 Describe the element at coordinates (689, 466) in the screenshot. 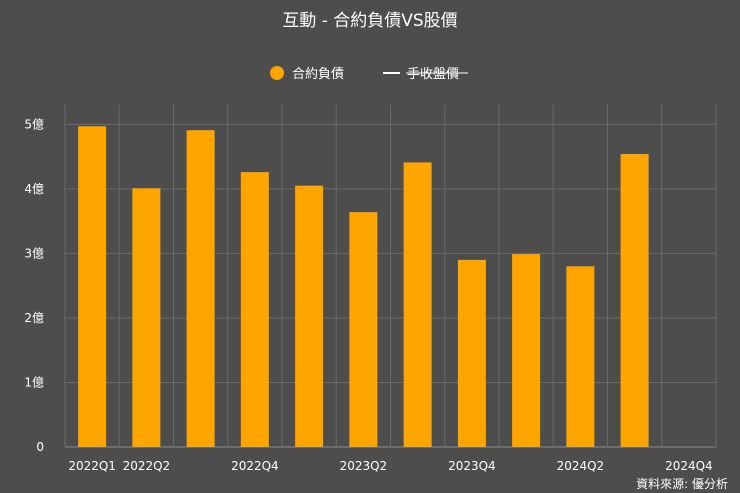

I see `x-tick-label: 2024Q4` at that location.